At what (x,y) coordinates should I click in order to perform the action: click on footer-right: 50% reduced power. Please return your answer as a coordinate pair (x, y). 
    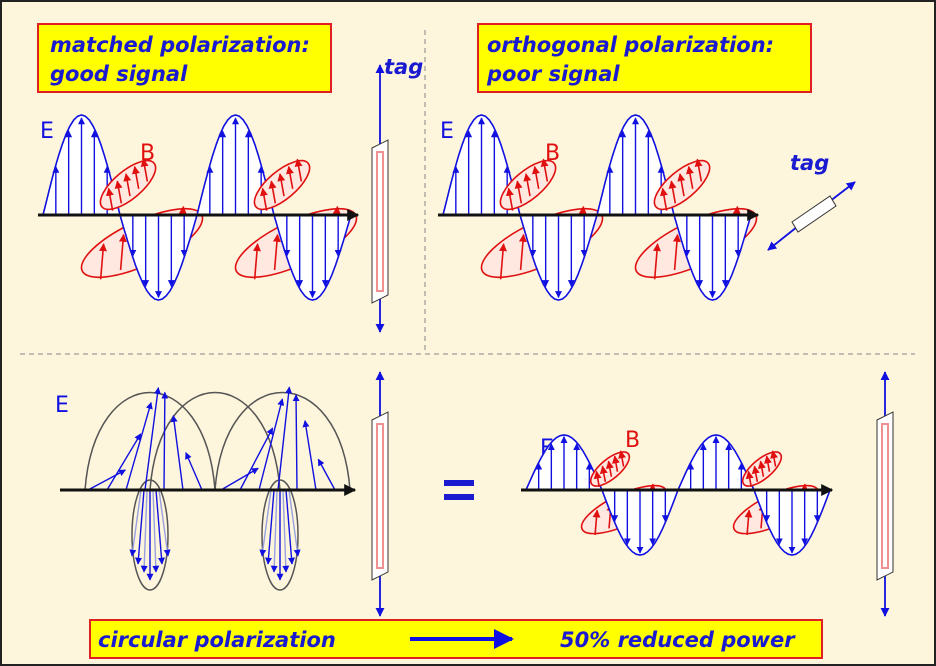
    Looking at the image, I should click on (678, 640).